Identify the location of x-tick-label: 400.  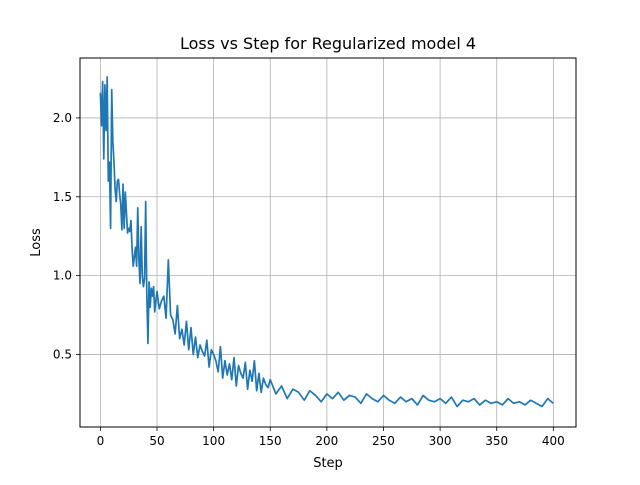
(553, 441).